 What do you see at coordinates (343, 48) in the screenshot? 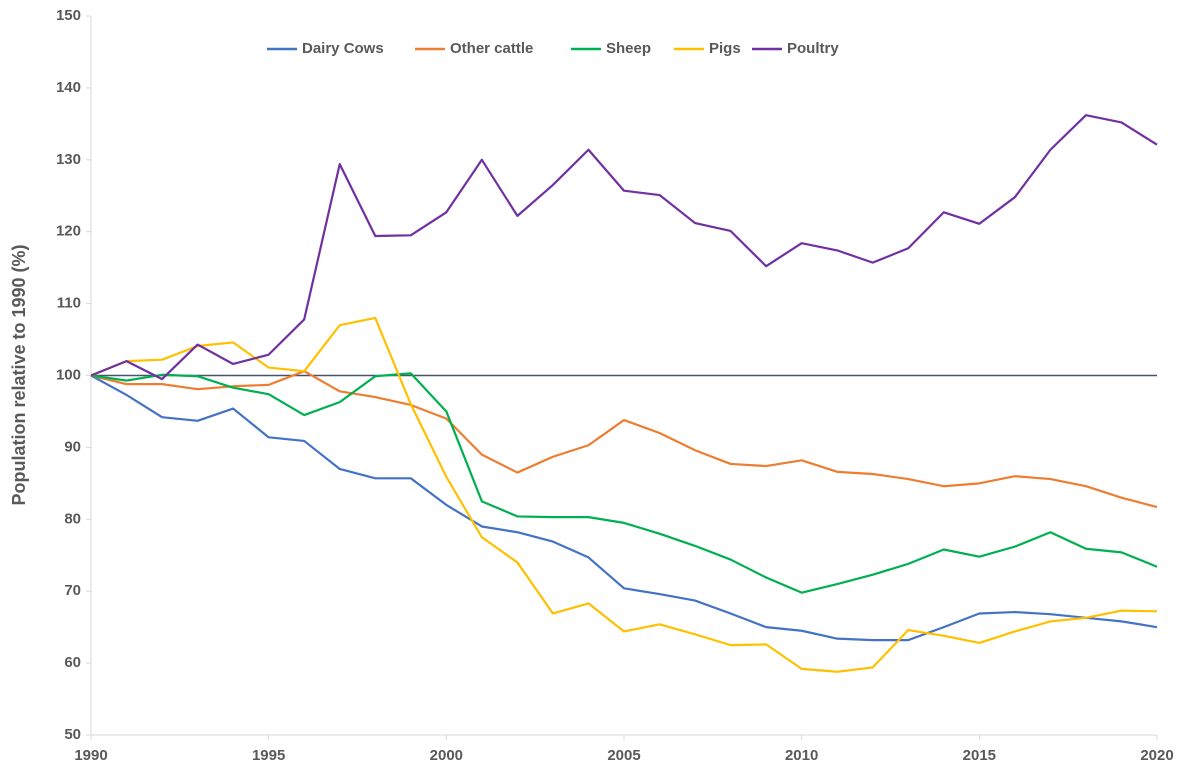
I see `legend-label: Dairy Cows` at bounding box center [343, 48].